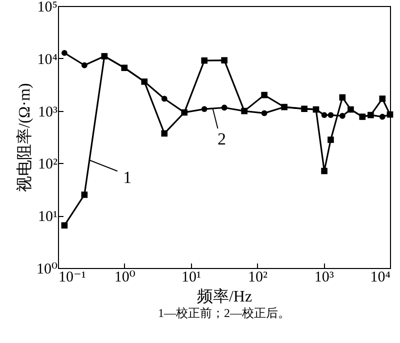 This screenshot has width=400, height=343. What do you see at coordinates (222, 138) in the screenshot?
I see `legend-label: 2` at bounding box center [222, 138].